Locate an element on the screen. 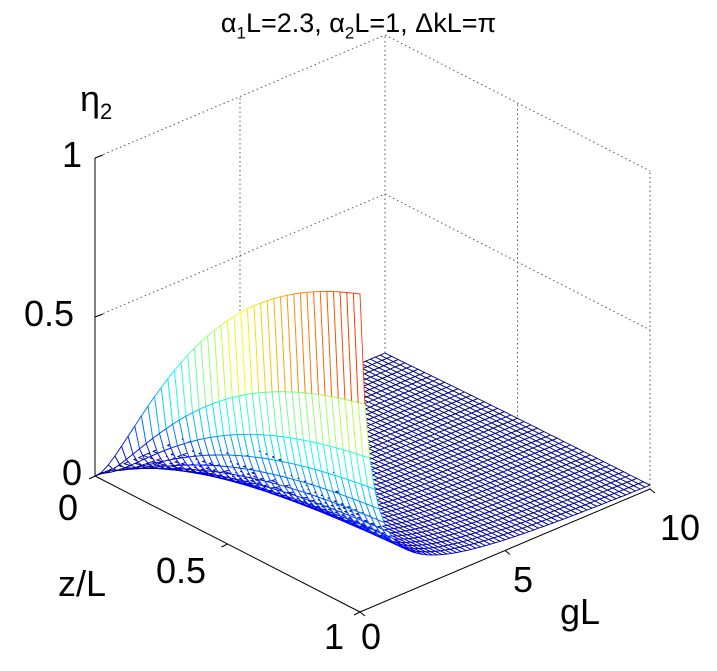  chart-title: α1L=2.3, α2L=1, ΔkL=π is located at coordinates (358, 25).